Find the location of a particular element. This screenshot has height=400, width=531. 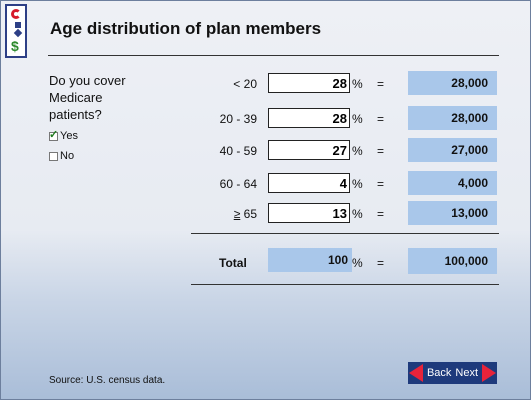

page-title: Age distribution of plan members is located at coordinates (186, 28).